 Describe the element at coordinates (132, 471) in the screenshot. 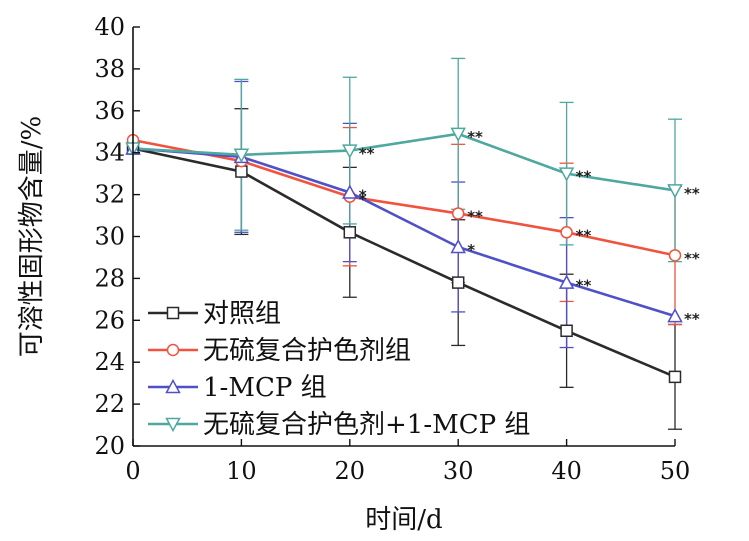

I see `x-tick-label: 0` at that location.